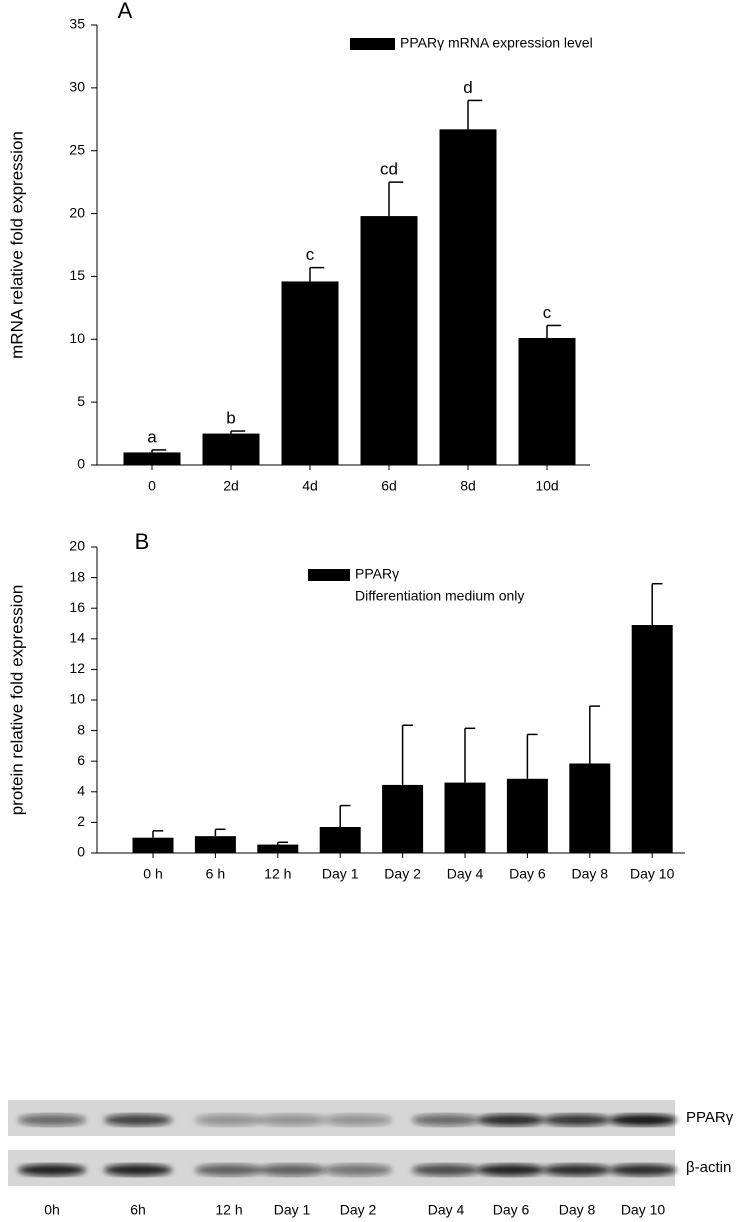 The height and width of the screenshot is (1222, 756). Describe the element at coordinates (228, 1210) in the screenshot. I see `lane-label: 12 h` at that location.